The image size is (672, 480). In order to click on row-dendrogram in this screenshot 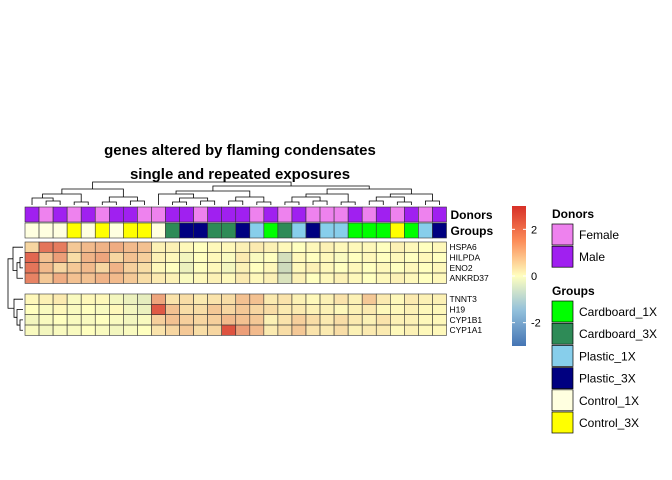, I will do `click(15, 288)`.